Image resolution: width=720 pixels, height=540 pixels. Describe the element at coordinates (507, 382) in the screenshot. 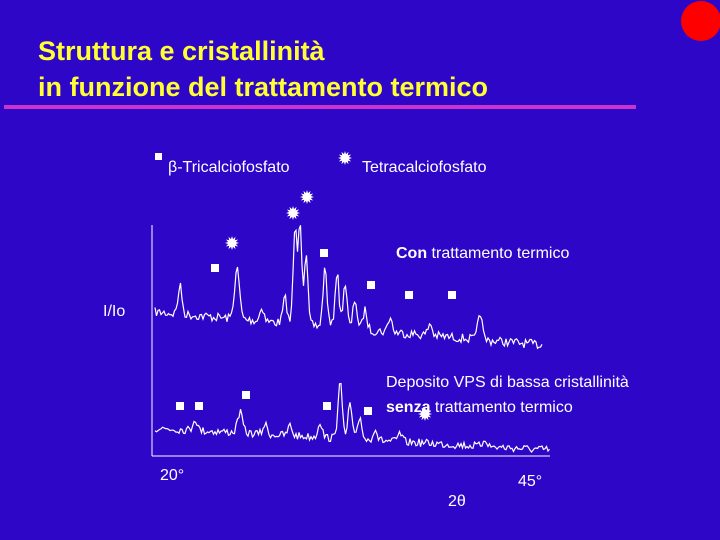

I see `curve-label: Deposito VPS di bassa cristallinità` at that location.